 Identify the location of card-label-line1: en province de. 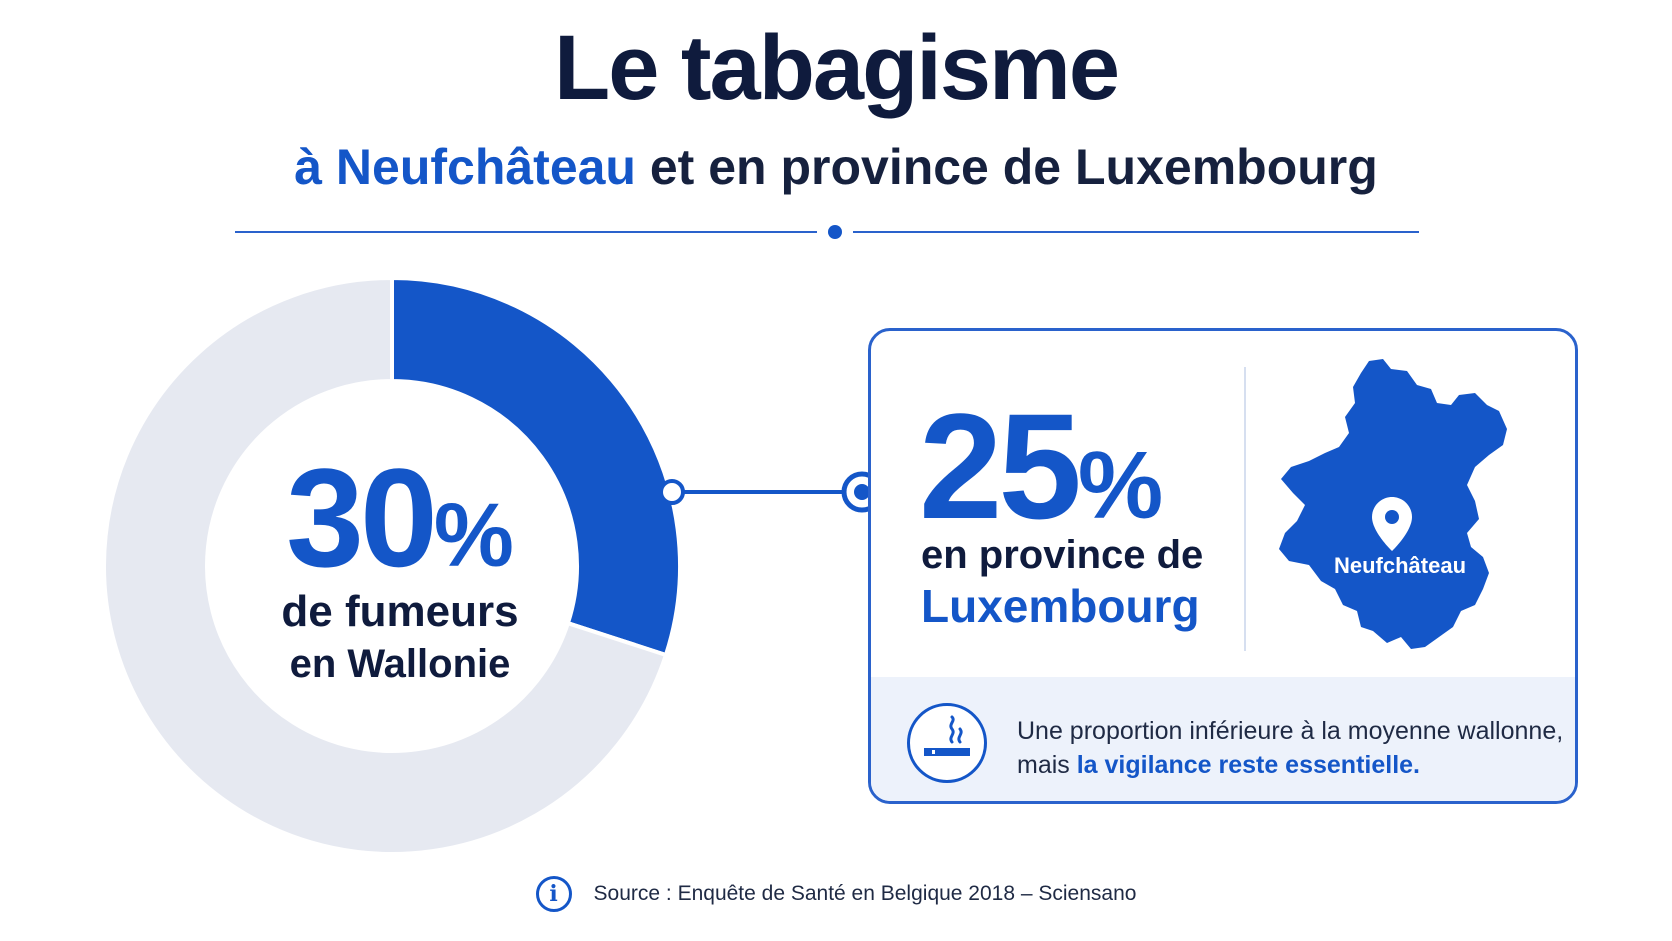
(1062, 555).